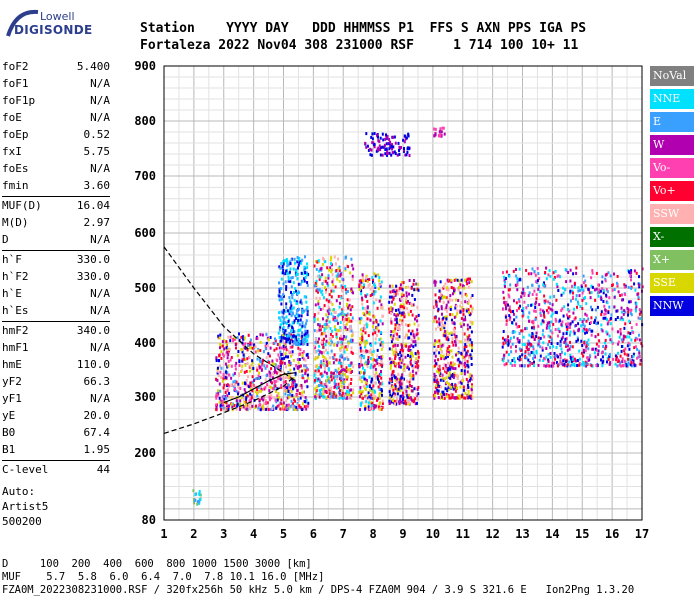  What do you see at coordinates (56, 310) in the screenshot?
I see `param-row: h`Es N/A` at bounding box center [56, 310].